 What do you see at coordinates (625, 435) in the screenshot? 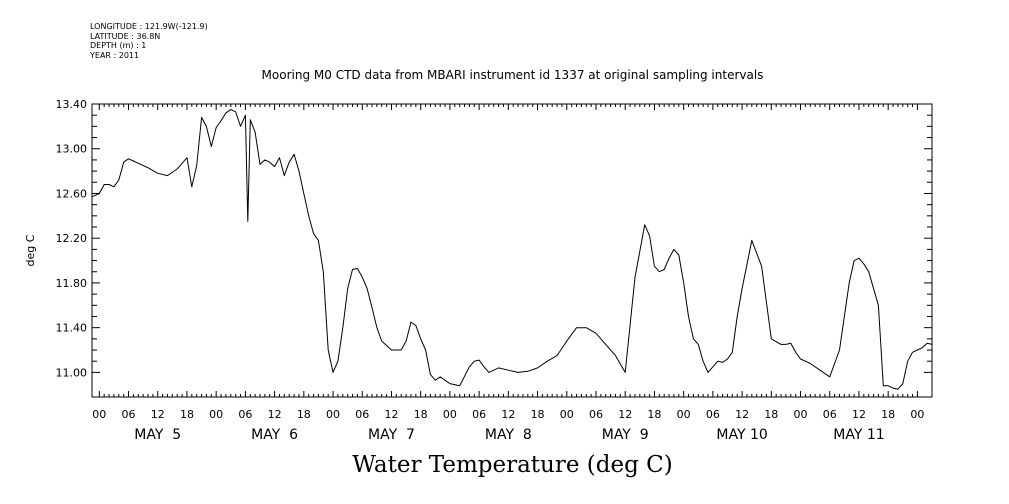
I see `day-label: MAY 9` at bounding box center [625, 435].